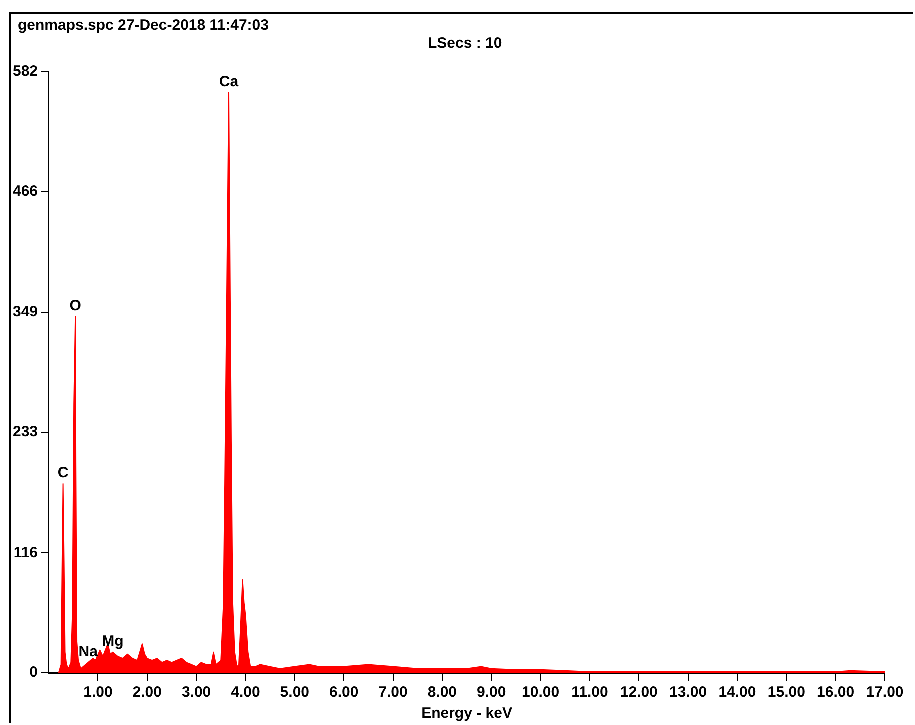  What do you see at coordinates (689, 693) in the screenshot?
I see `x-tick-label: 13.00` at bounding box center [689, 693].